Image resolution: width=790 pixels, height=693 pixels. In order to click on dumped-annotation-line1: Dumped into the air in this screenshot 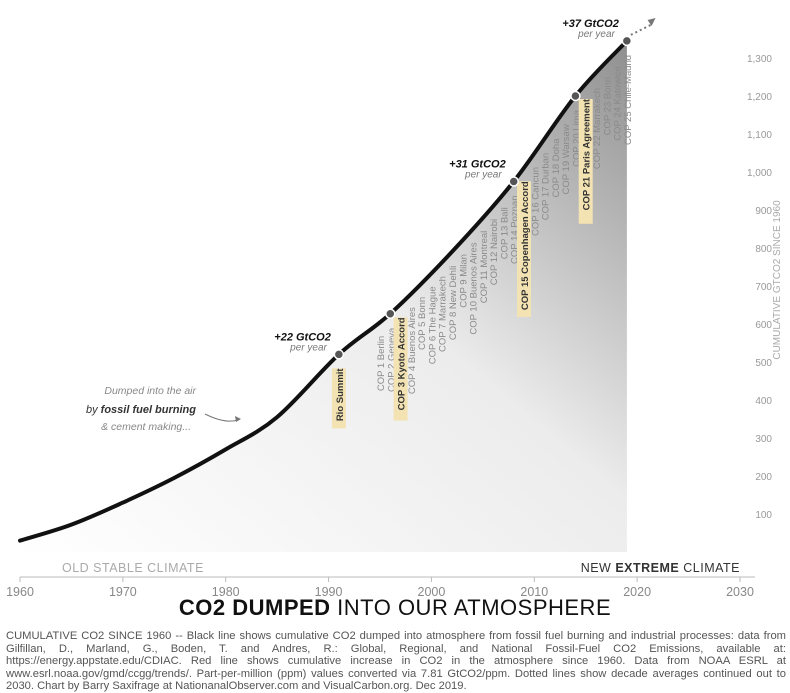, I will do `click(150, 391)`.